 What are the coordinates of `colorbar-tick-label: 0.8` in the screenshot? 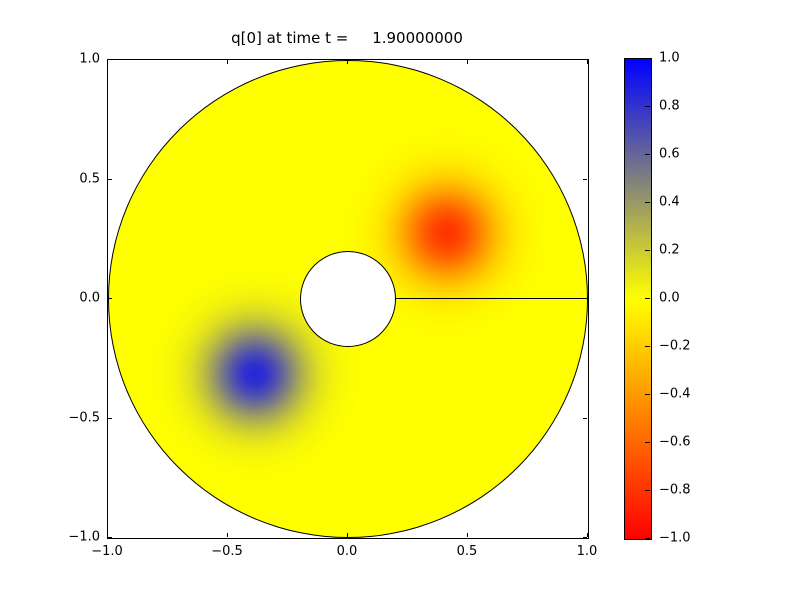 It's located at (669, 106).